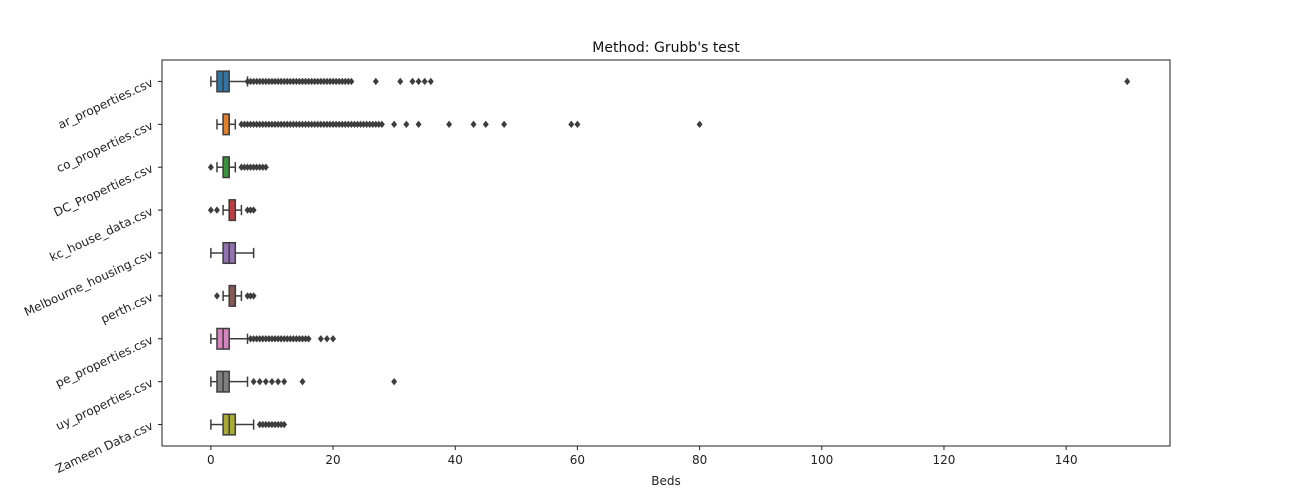 Image resolution: width=1300 pixels, height=500 pixels. What do you see at coordinates (1066, 460) in the screenshot?
I see `x-tick-label: 140` at bounding box center [1066, 460].